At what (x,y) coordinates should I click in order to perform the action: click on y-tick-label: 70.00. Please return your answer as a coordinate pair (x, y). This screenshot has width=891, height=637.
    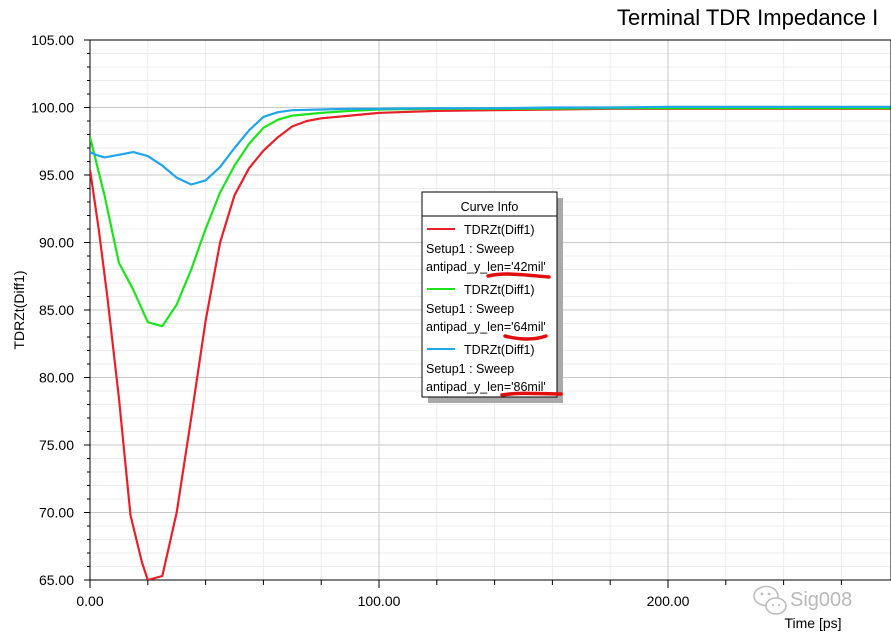
    Looking at the image, I should click on (56, 513).